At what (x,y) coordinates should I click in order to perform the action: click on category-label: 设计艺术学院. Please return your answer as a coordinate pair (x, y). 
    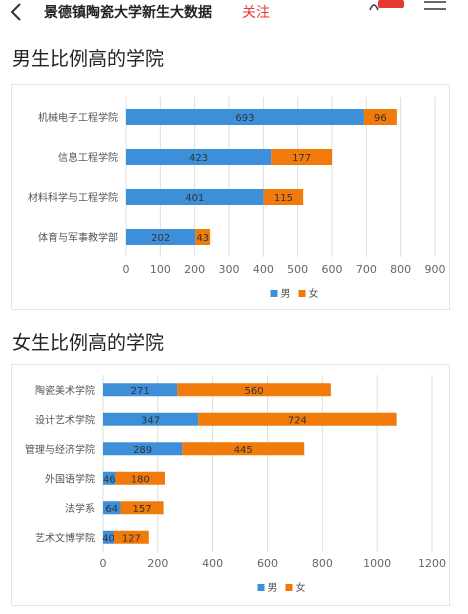
    Looking at the image, I should click on (65, 419).